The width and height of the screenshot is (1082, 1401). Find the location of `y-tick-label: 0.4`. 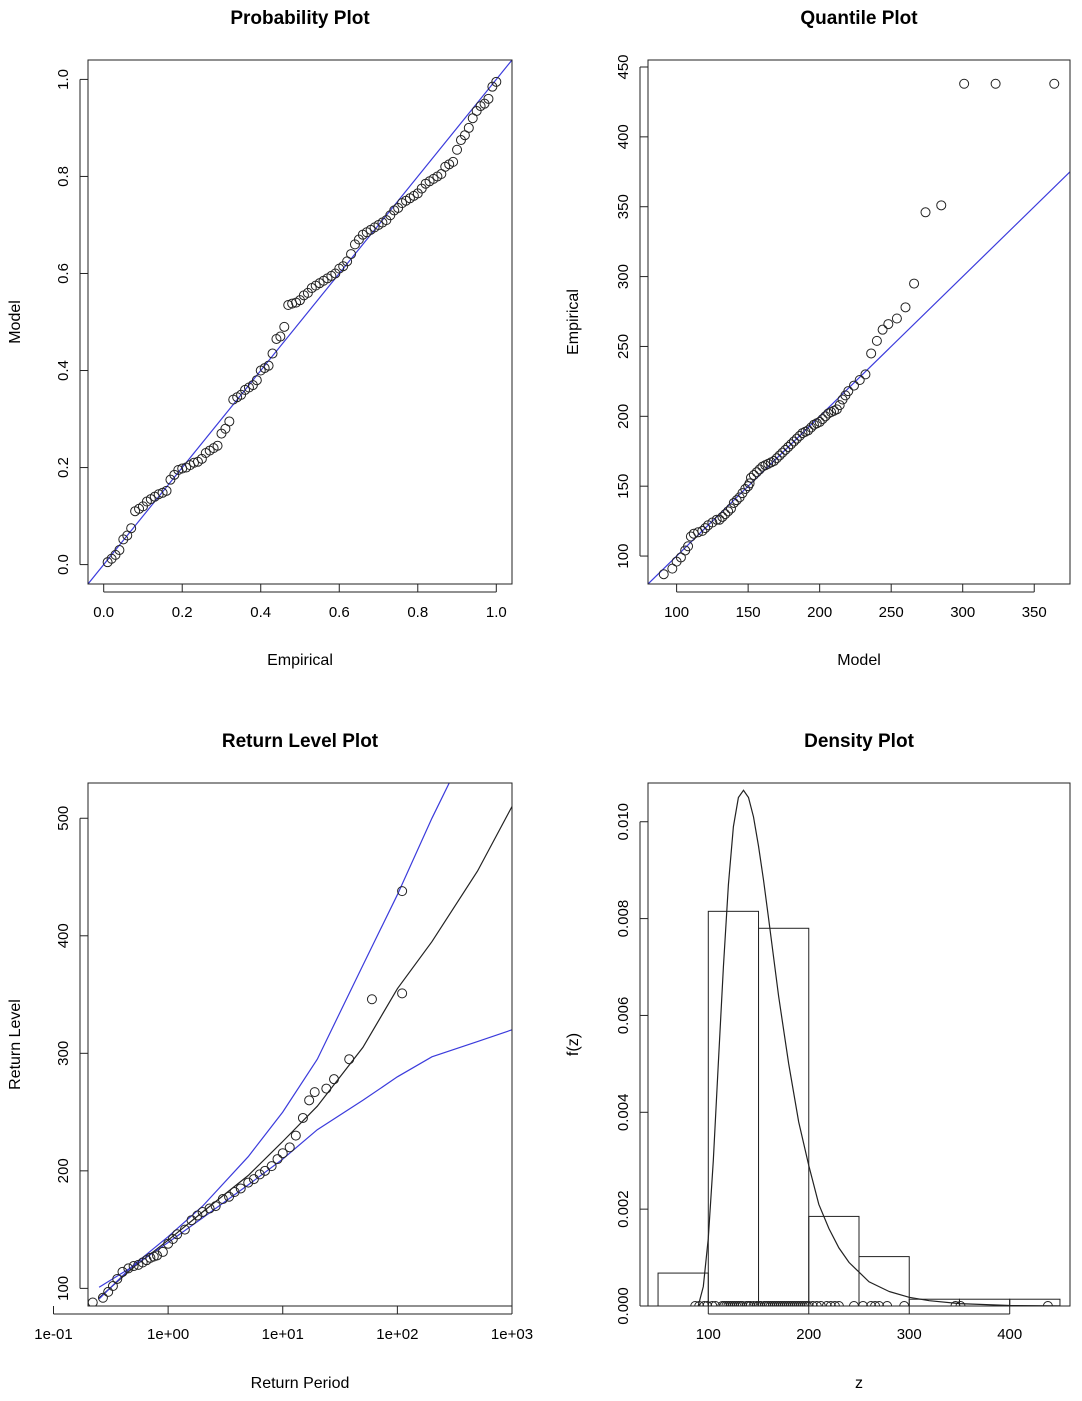

y-tick-label: 0.4 is located at coordinates (63, 370).